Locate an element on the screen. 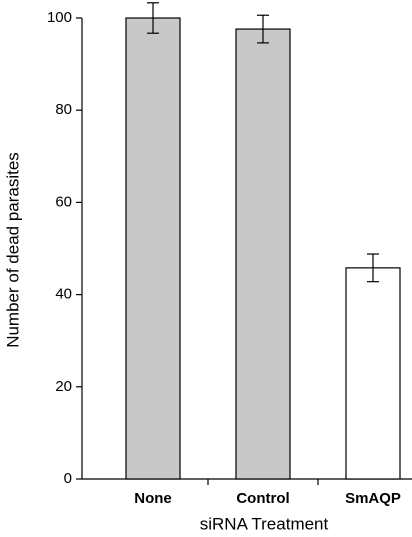  y-tick-label: 80 is located at coordinates (63, 109).